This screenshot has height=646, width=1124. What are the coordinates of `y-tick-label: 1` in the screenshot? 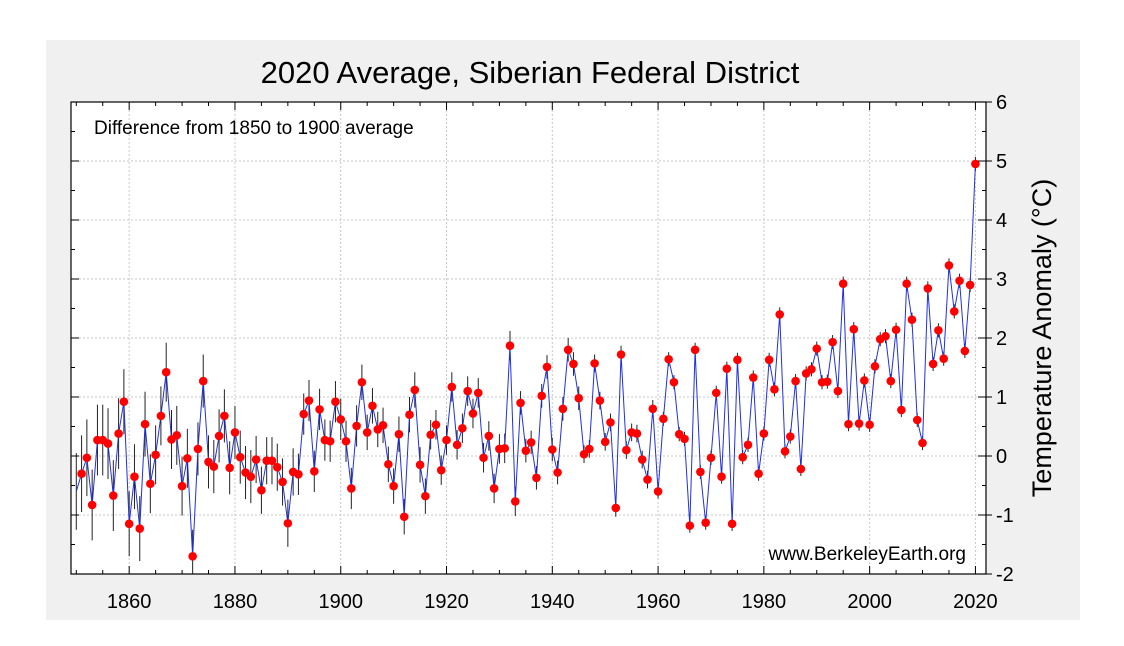 It's located at (1001, 398).